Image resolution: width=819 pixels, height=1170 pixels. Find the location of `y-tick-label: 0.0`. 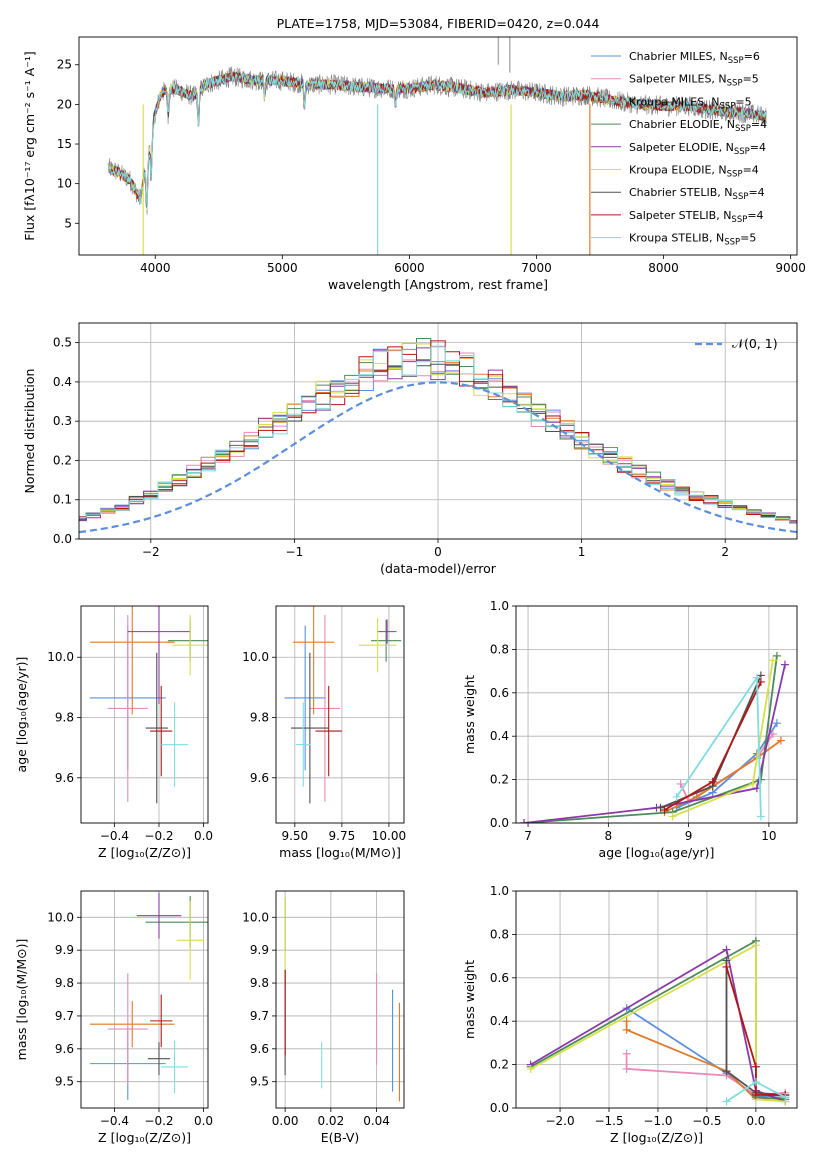

y-tick-label: 0.0 is located at coordinates (499, 823).